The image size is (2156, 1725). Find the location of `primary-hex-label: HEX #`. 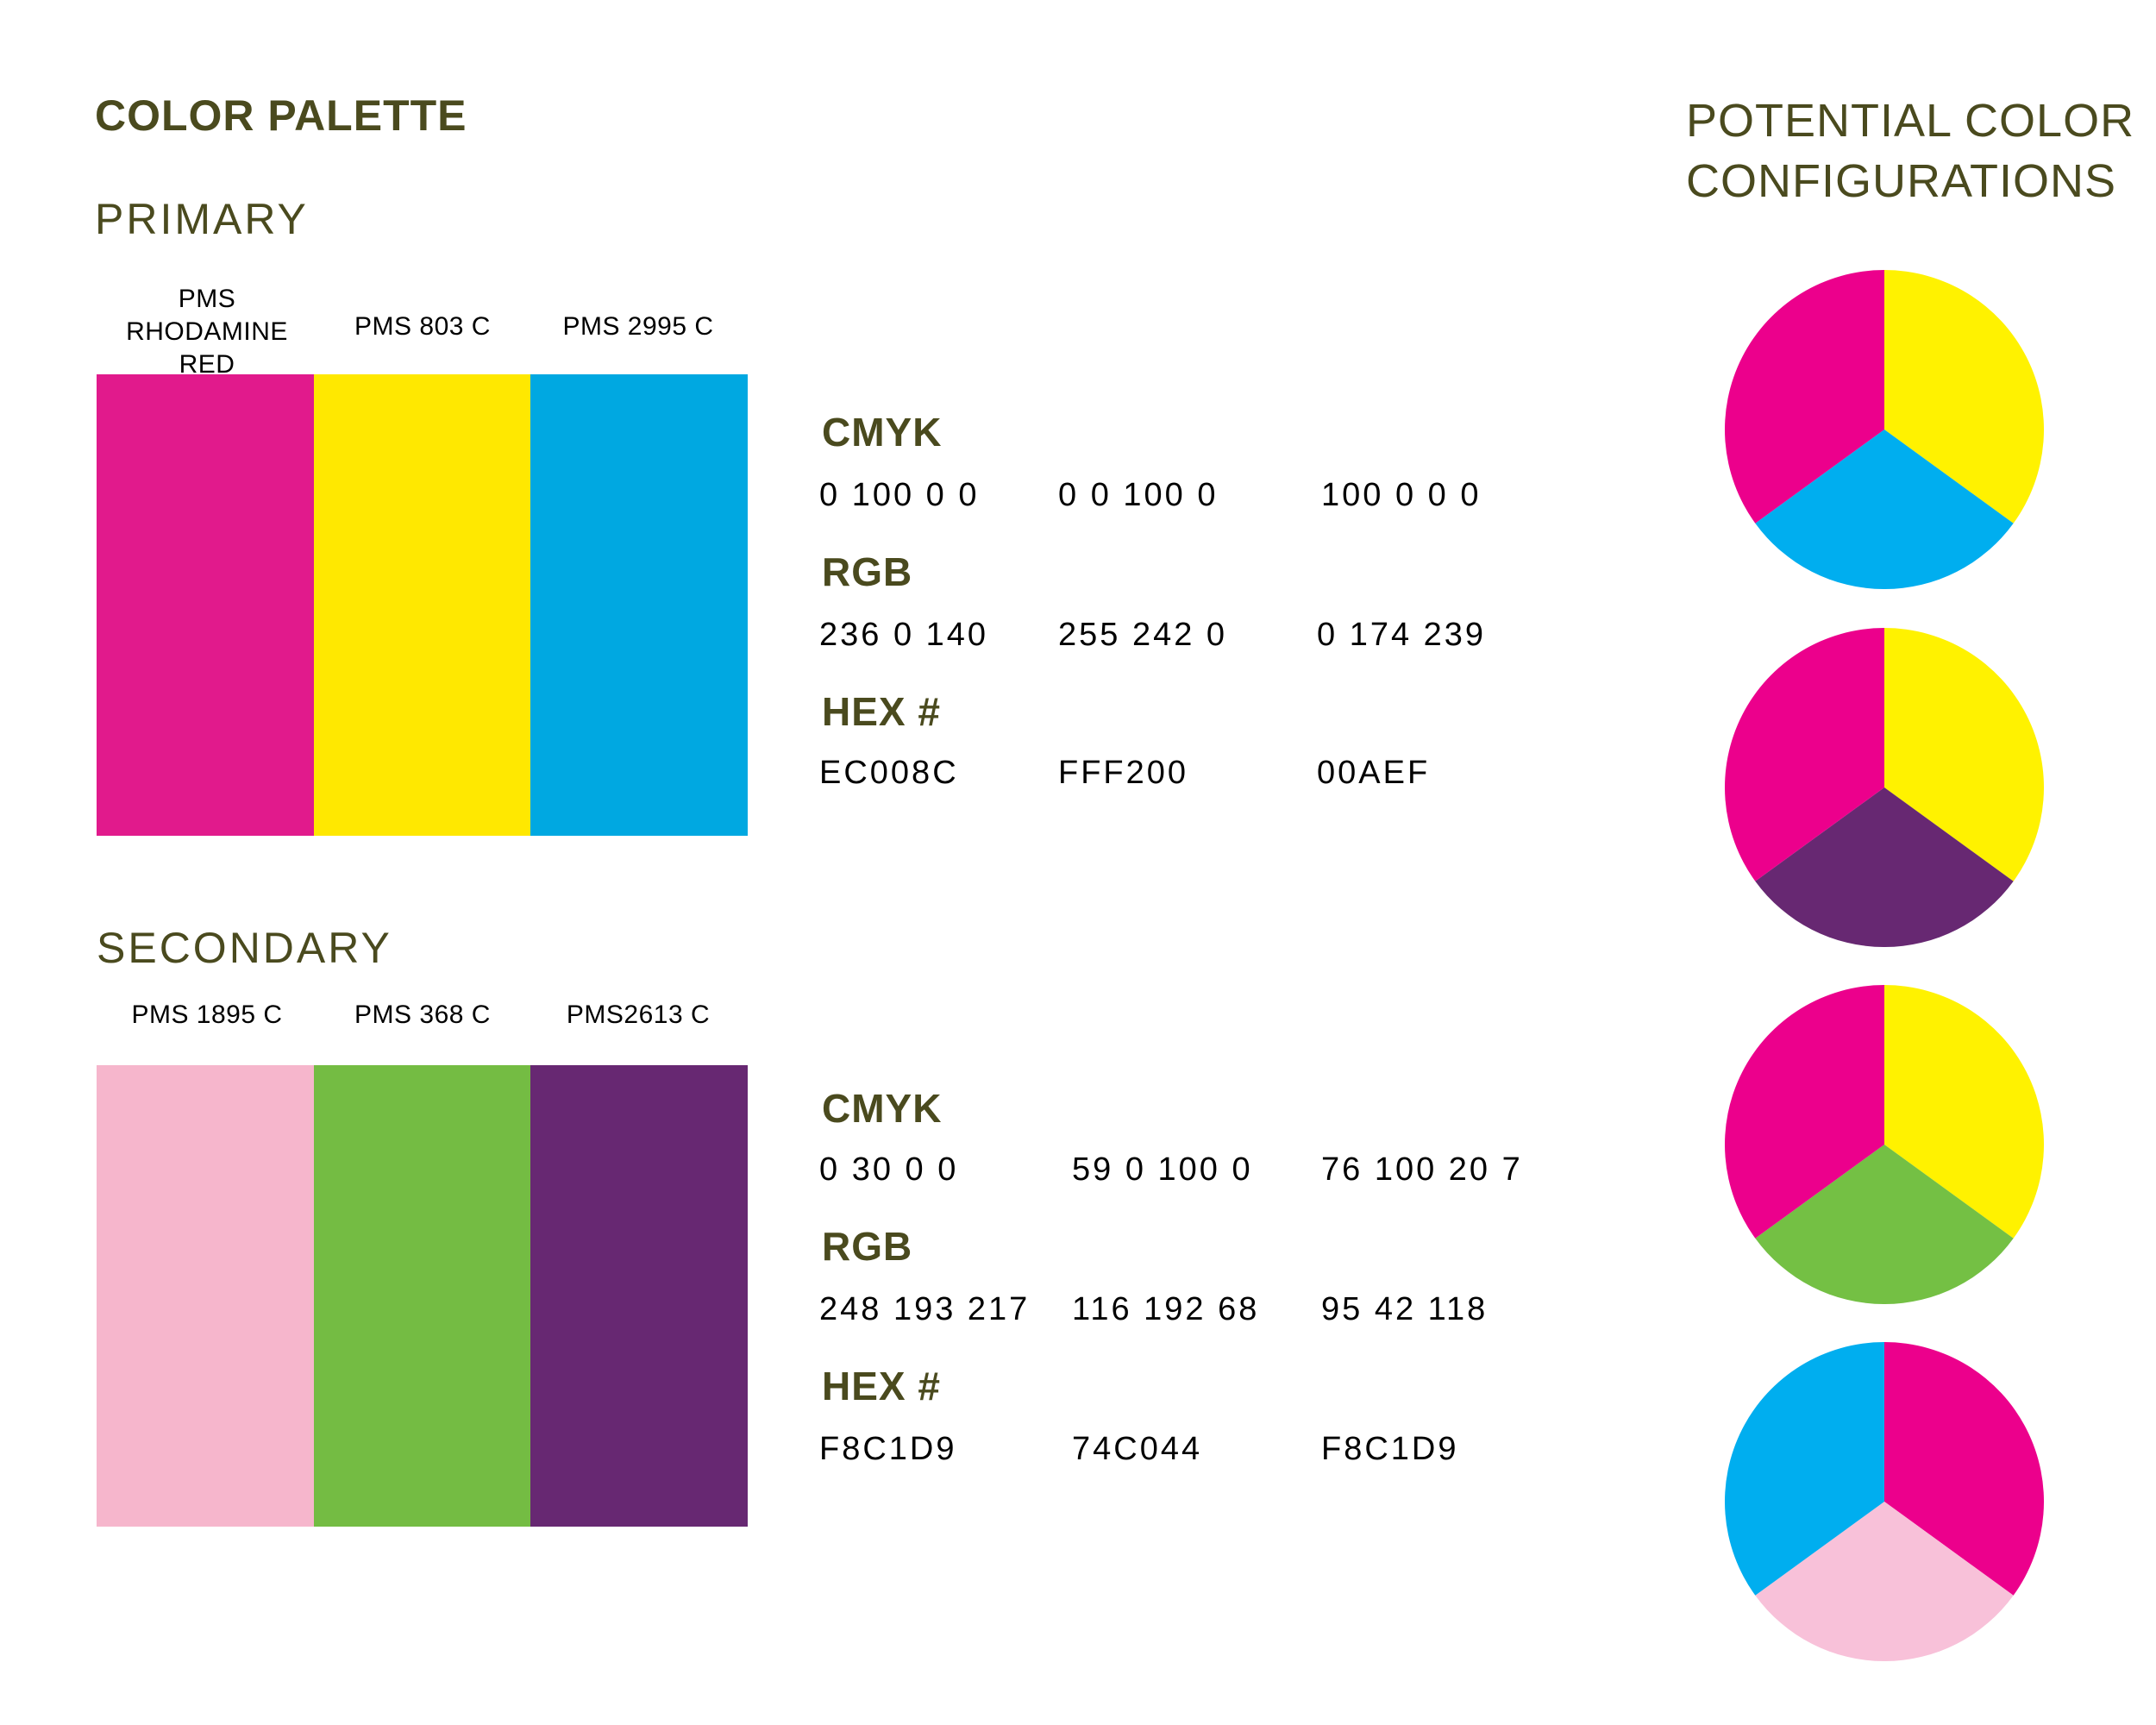

primary-hex-label: HEX # is located at coordinates (881, 712).